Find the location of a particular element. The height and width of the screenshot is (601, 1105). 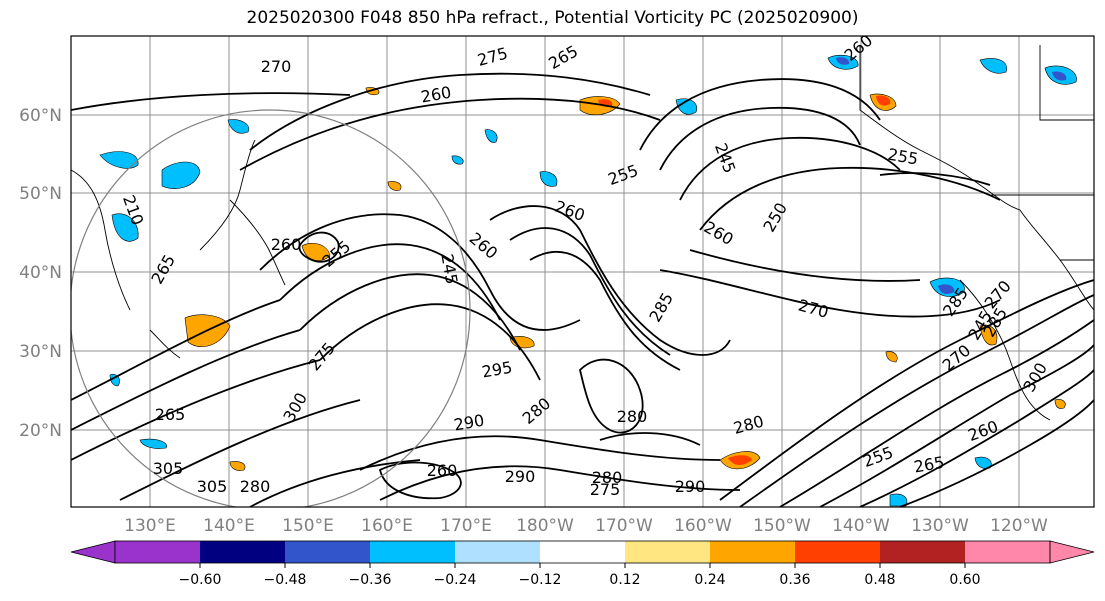

colorbar-tick-label: 0.24 is located at coordinates (709, 580).